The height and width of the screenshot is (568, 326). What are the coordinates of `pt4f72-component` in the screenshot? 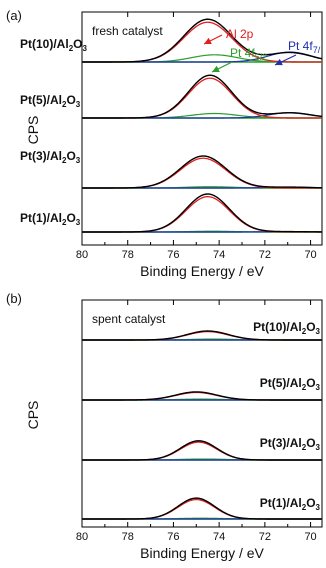 It's located at (202, 57).